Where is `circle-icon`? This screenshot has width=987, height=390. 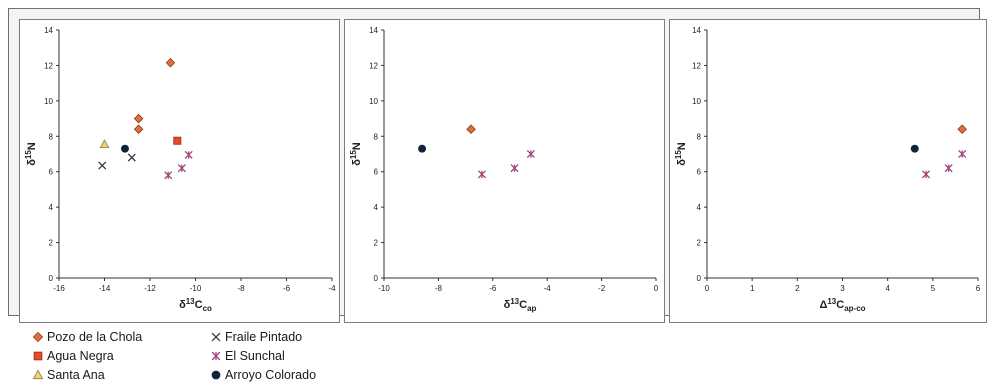
circle-icon is located at coordinates (216, 375).